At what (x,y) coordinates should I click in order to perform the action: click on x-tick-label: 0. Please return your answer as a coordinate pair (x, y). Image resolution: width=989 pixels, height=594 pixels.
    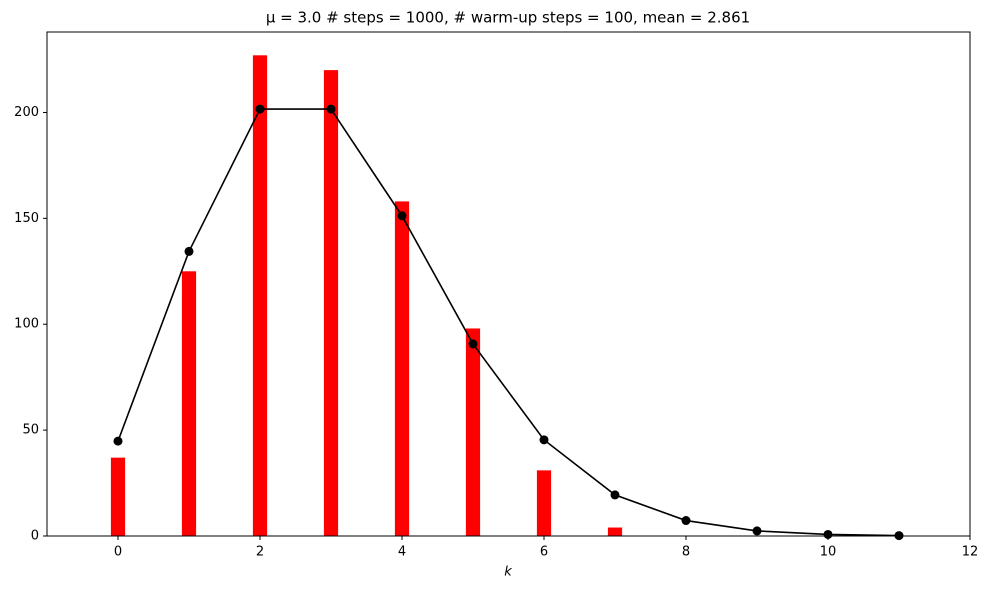
    Looking at the image, I should click on (118, 552).